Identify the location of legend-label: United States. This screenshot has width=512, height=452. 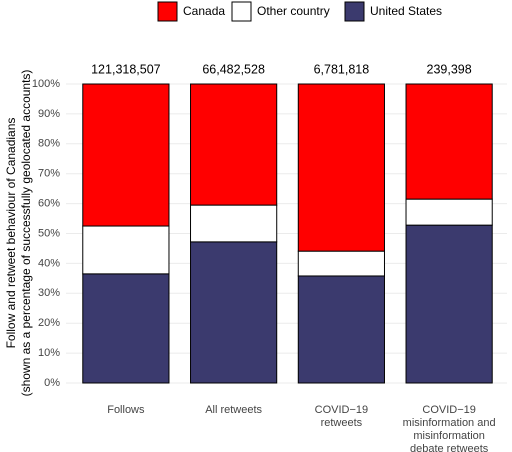
(406, 11).